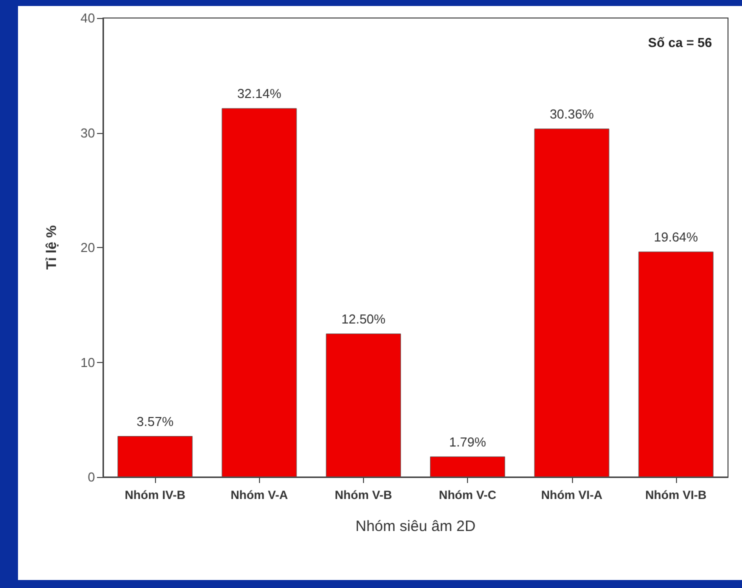  Describe the element at coordinates (155, 422) in the screenshot. I see `data-label: 3.57%` at that location.